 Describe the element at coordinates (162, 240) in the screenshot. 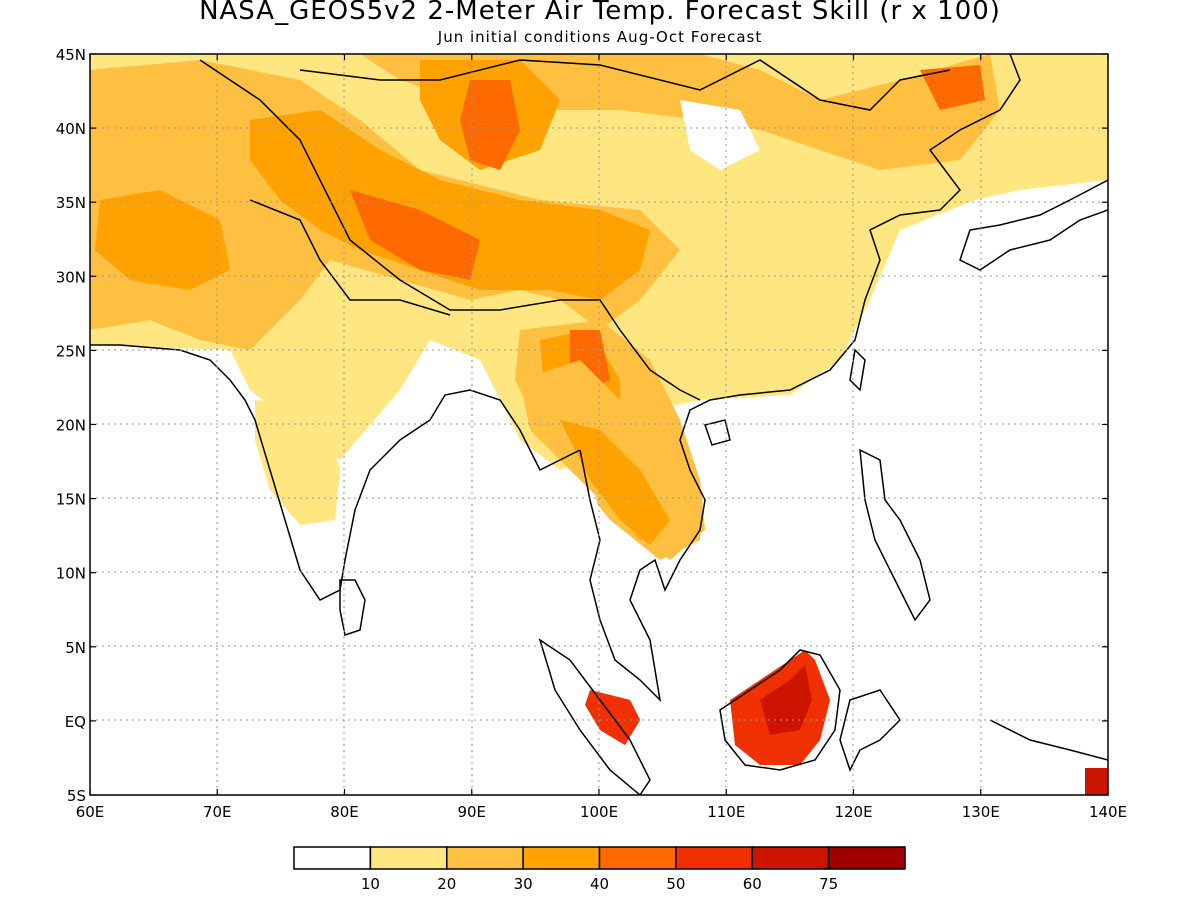

I see `region-30-40-northwest` at that location.